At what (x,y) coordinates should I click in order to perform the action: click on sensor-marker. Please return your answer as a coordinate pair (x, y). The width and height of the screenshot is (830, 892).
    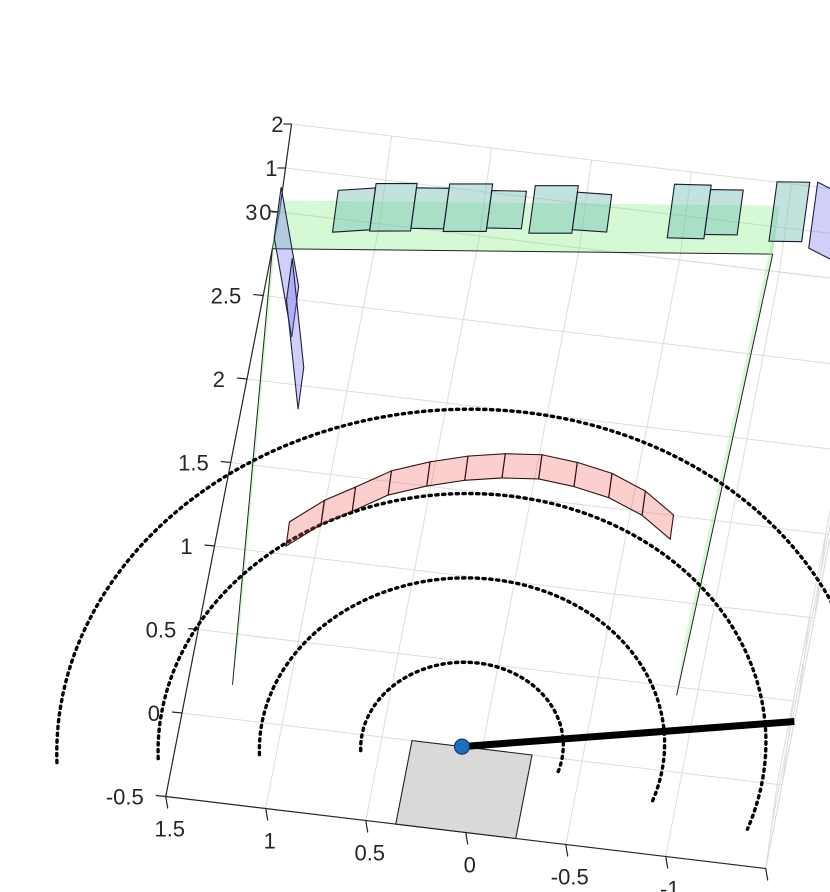
    Looking at the image, I should click on (462, 746).